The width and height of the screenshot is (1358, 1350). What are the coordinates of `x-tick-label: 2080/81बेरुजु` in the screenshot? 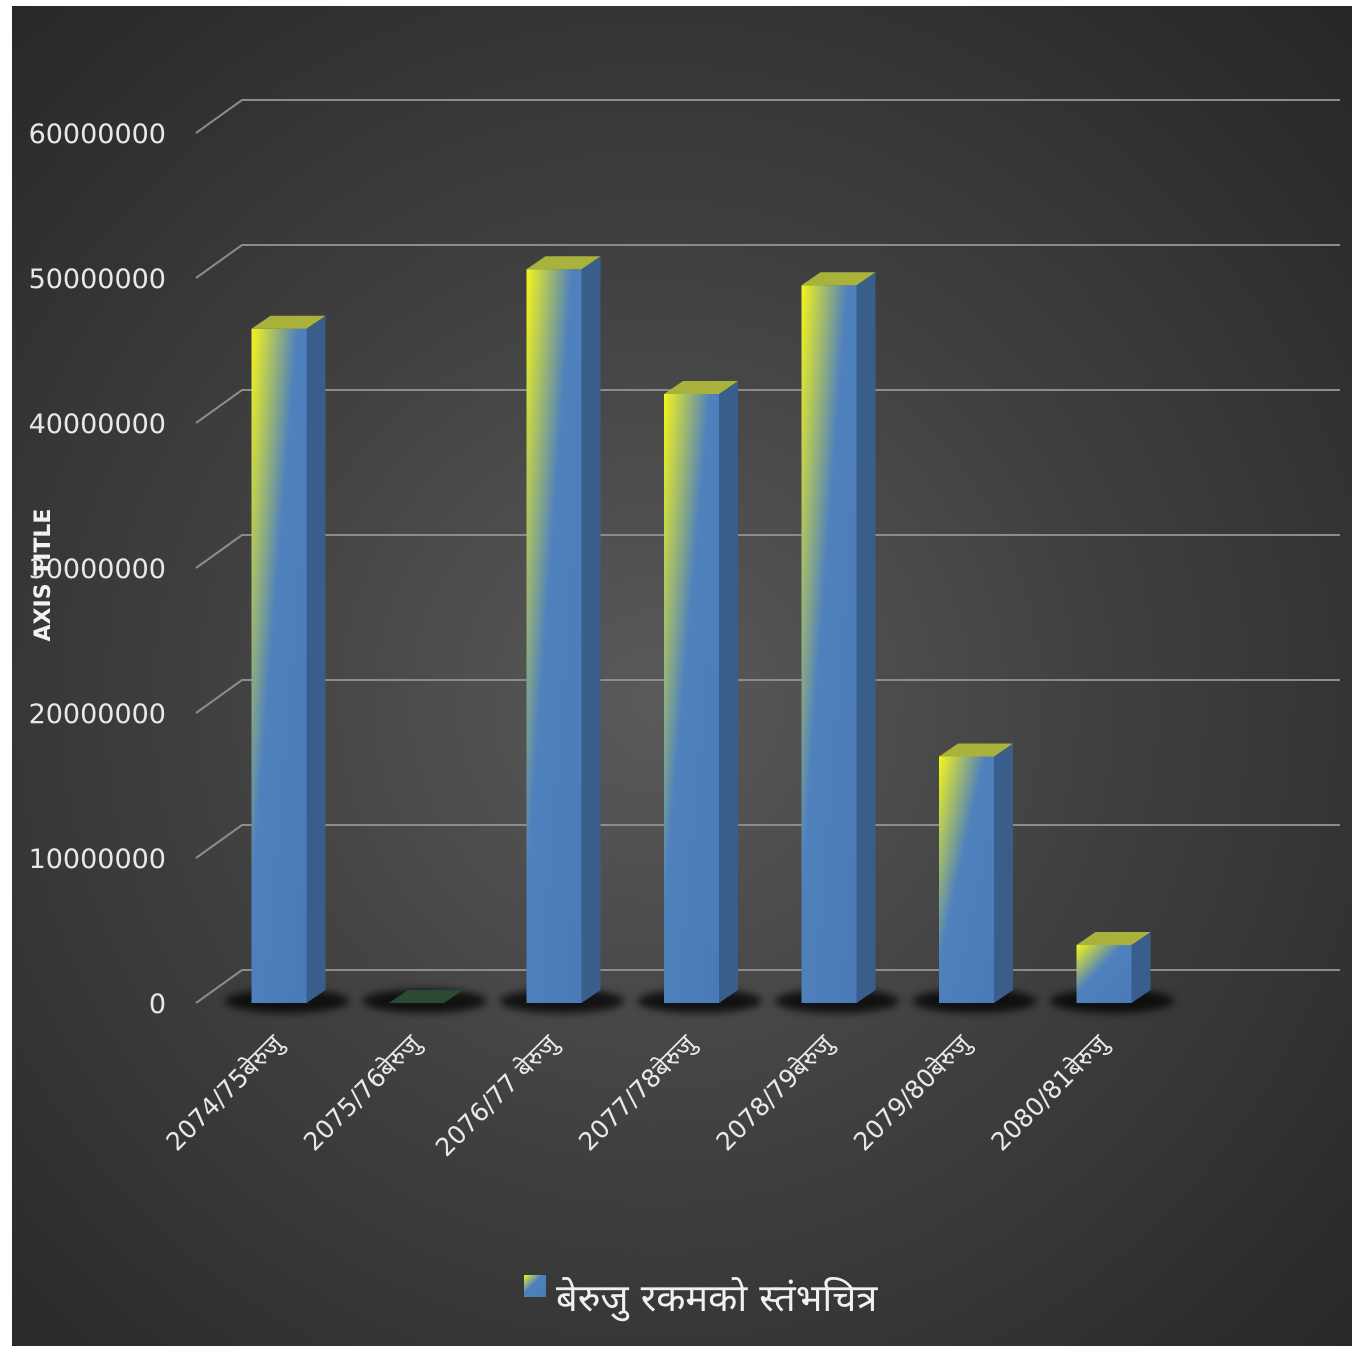 It's located at (1050, 1092).